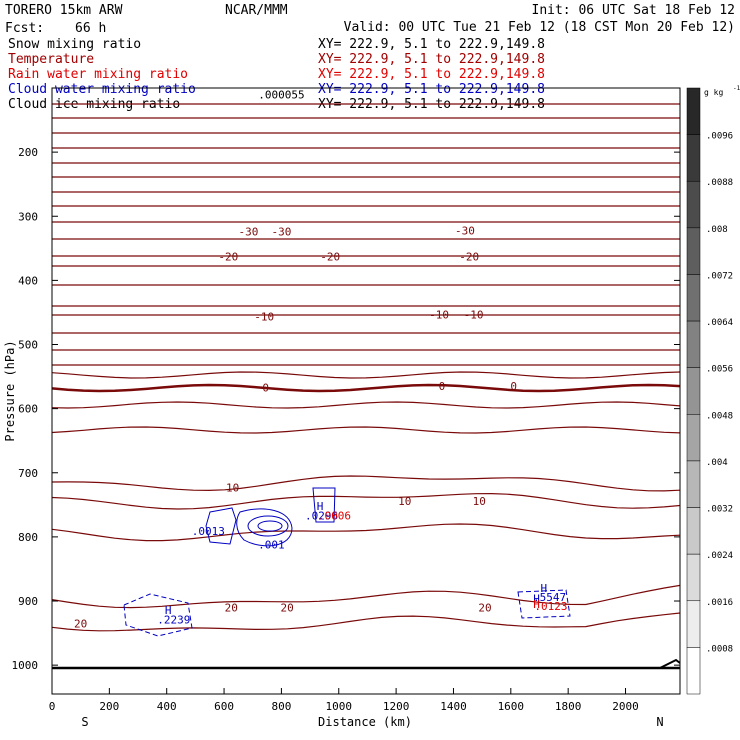 Image resolution: width=740 pixels, height=740 pixels. I want to click on temperature-label-17: 20, so click(287, 607).